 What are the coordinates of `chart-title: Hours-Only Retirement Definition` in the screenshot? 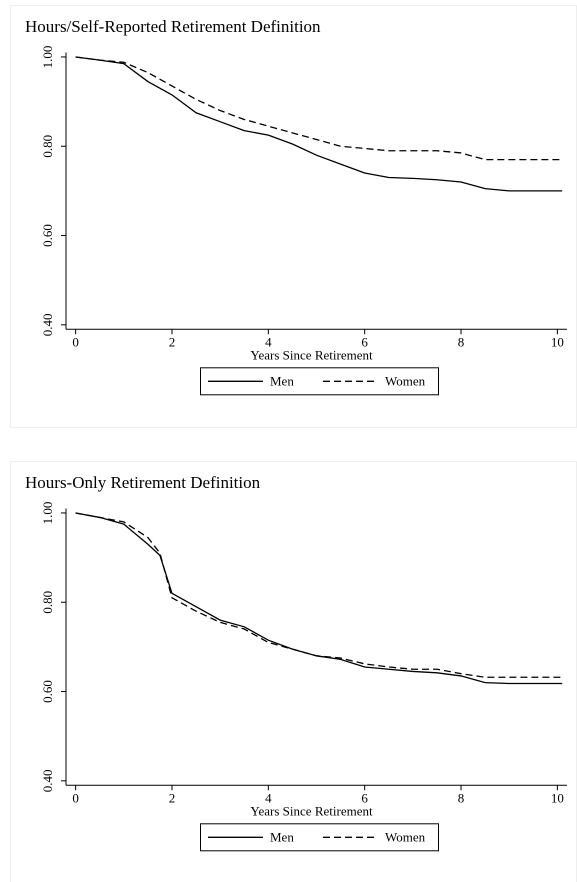 It's located at (143, 482).